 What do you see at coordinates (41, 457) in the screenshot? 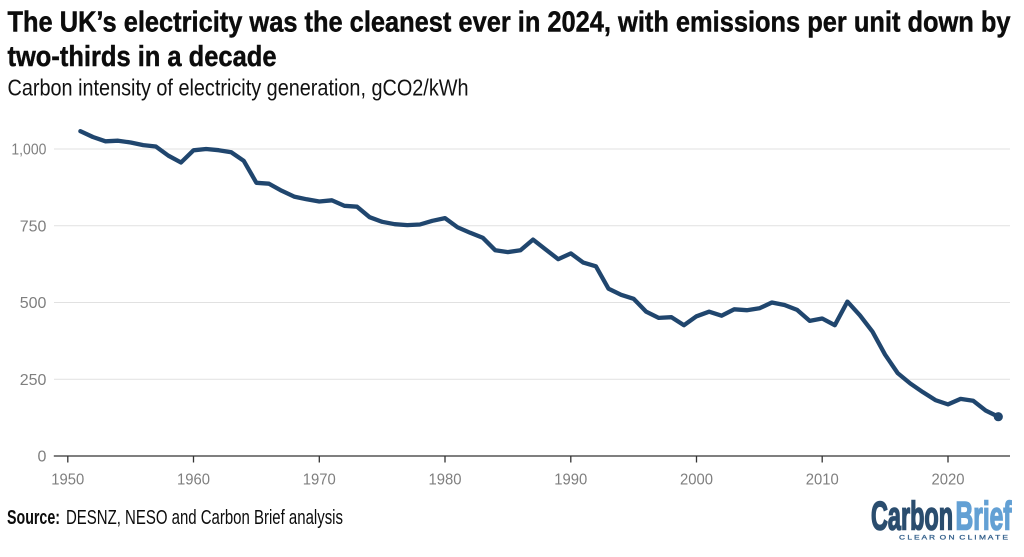
I see `svg-text: 0` at bounding box center [41, 457].